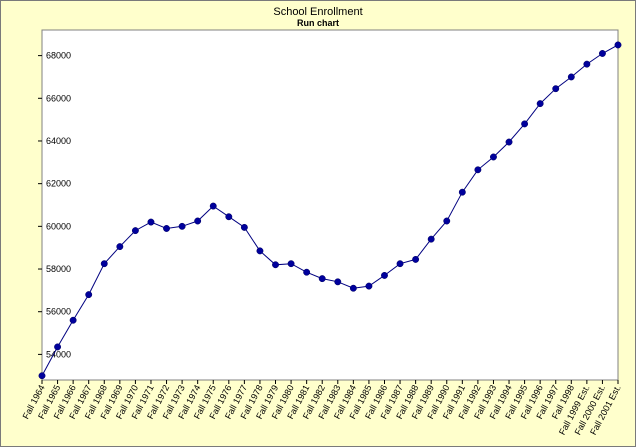  Describe the element at coordinates (58, 354) in the screenshot. I see `y-tick-label: 54000` at that location.